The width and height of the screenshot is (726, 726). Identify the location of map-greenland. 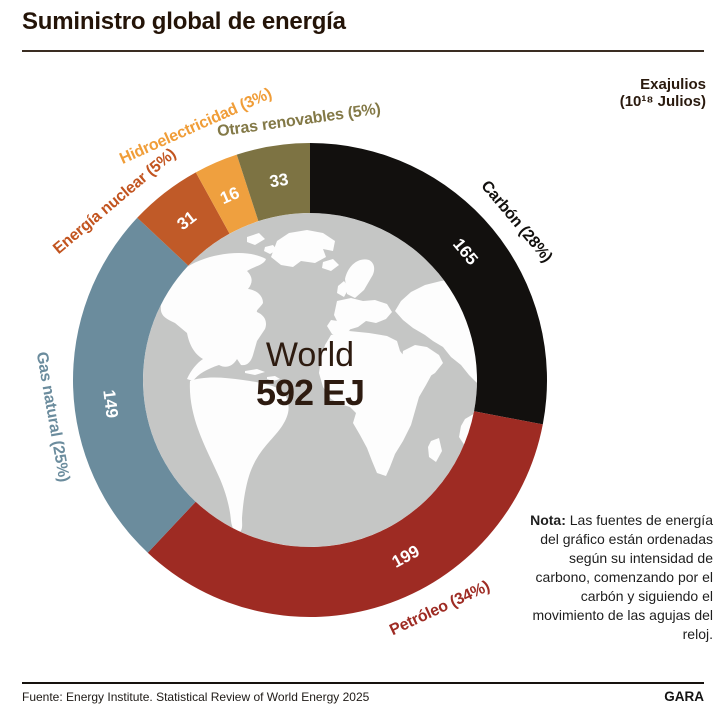
(303, 248).